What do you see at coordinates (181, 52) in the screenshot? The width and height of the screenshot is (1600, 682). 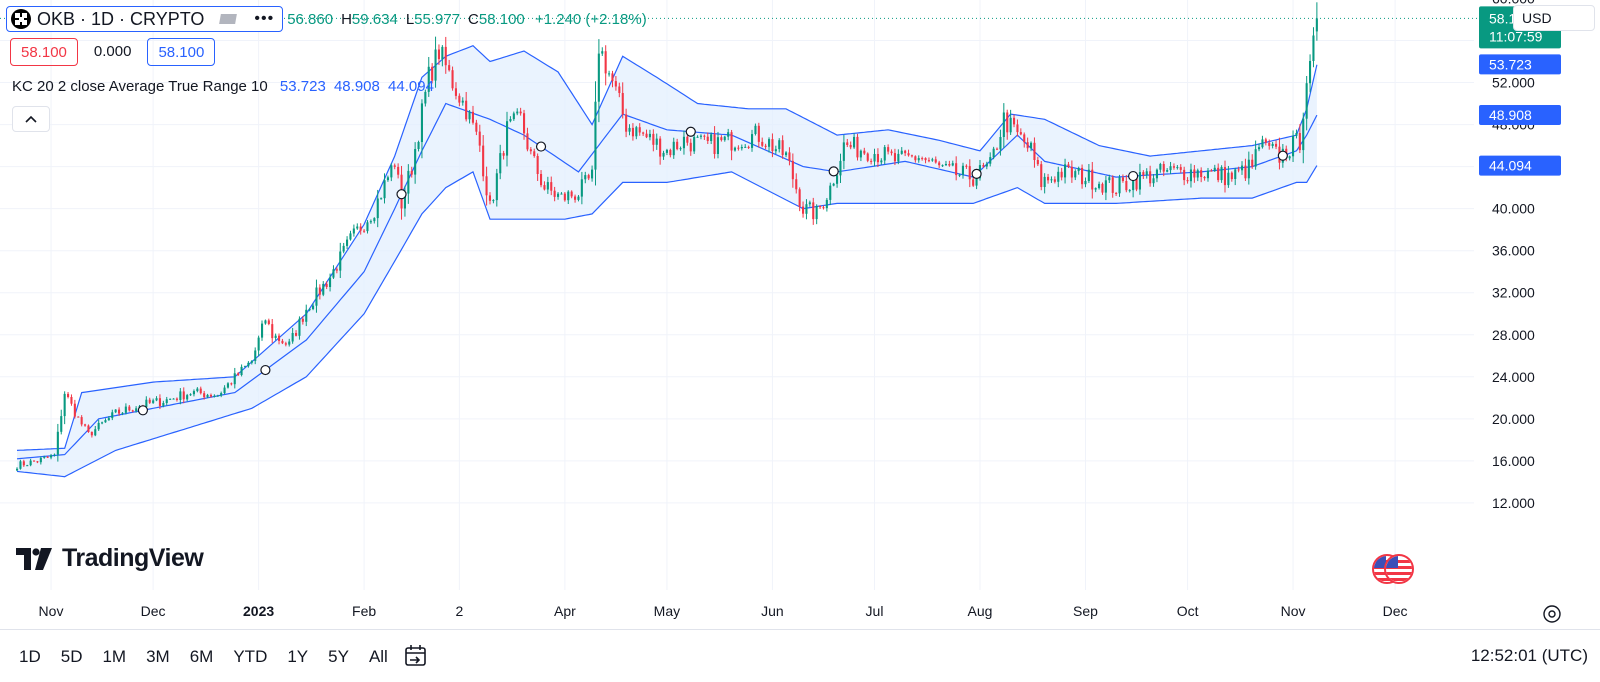 I see `buy-price-button: 58.100` at bounding box center [181, 52].